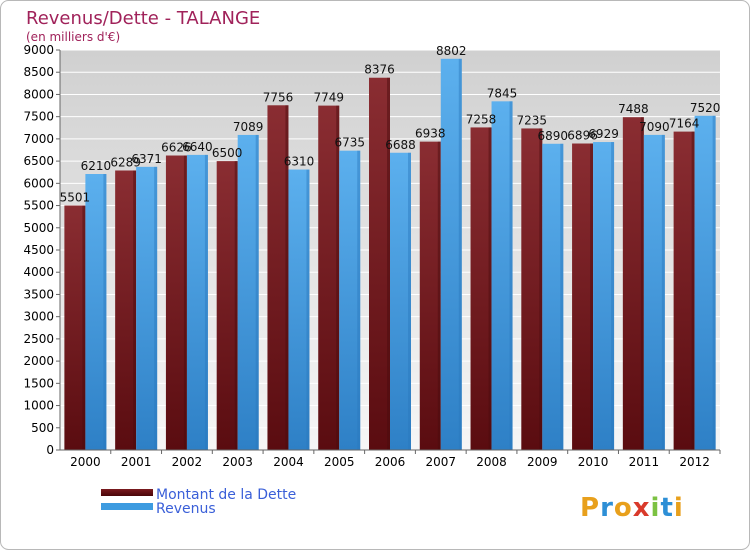 This screenshot has height=550, width=750. Describe the element at coordinates (409, 301) in the screenshot. I see `bar-shade-revenue-2006` at that location.